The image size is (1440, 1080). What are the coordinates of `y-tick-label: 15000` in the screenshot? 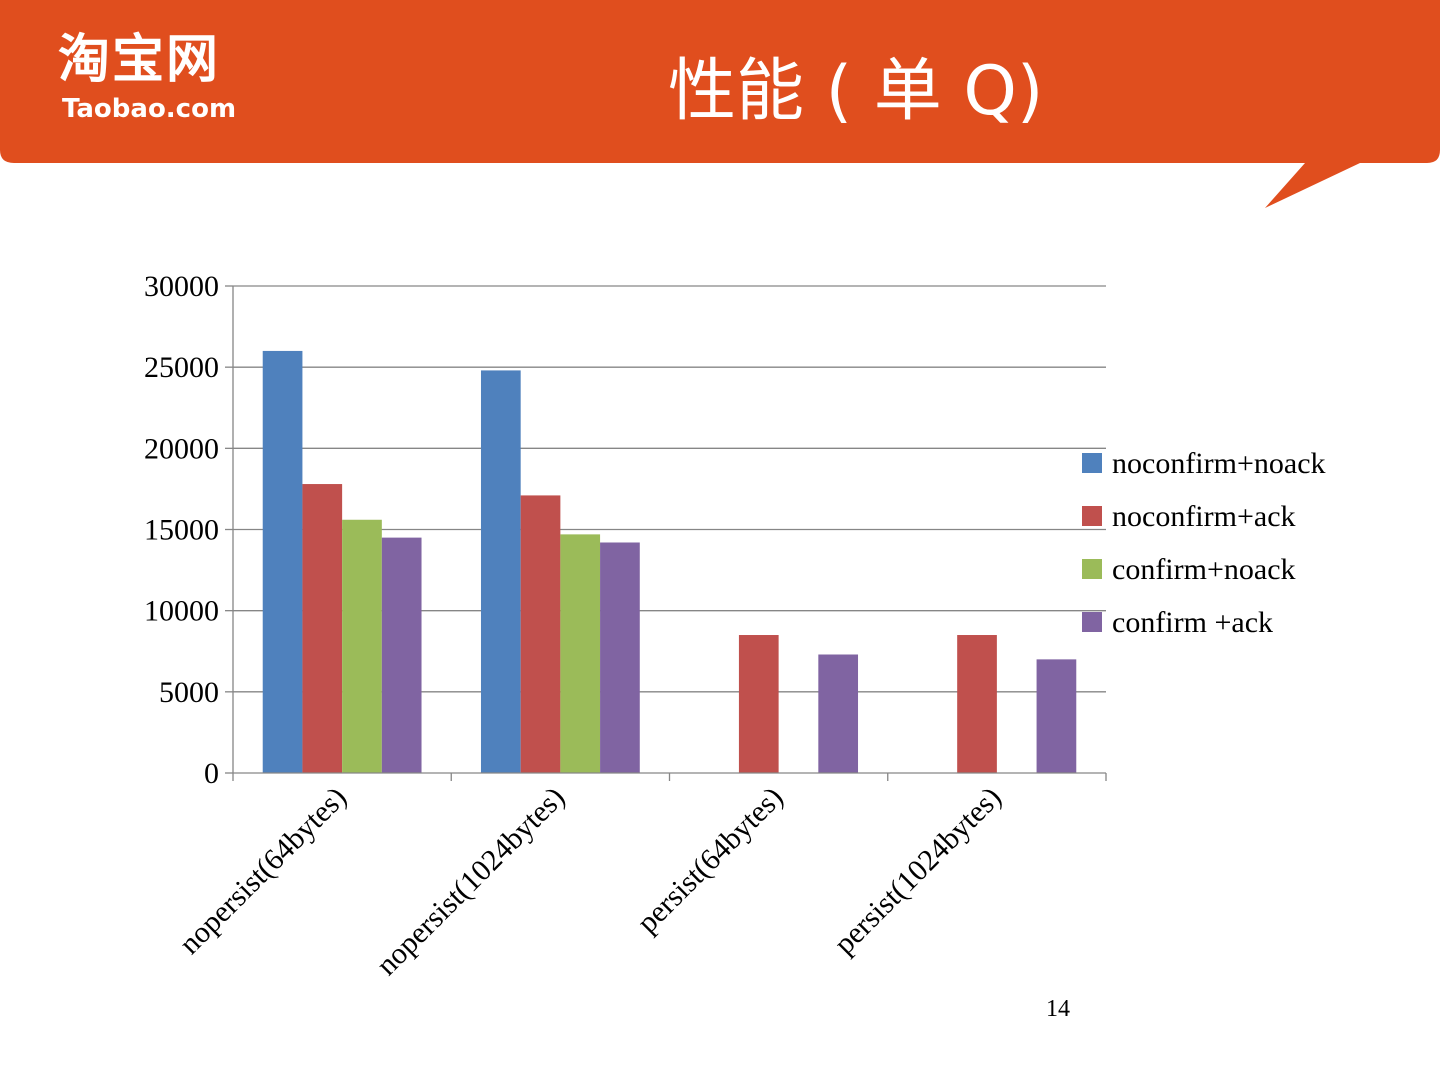 It's located at (181, 530).